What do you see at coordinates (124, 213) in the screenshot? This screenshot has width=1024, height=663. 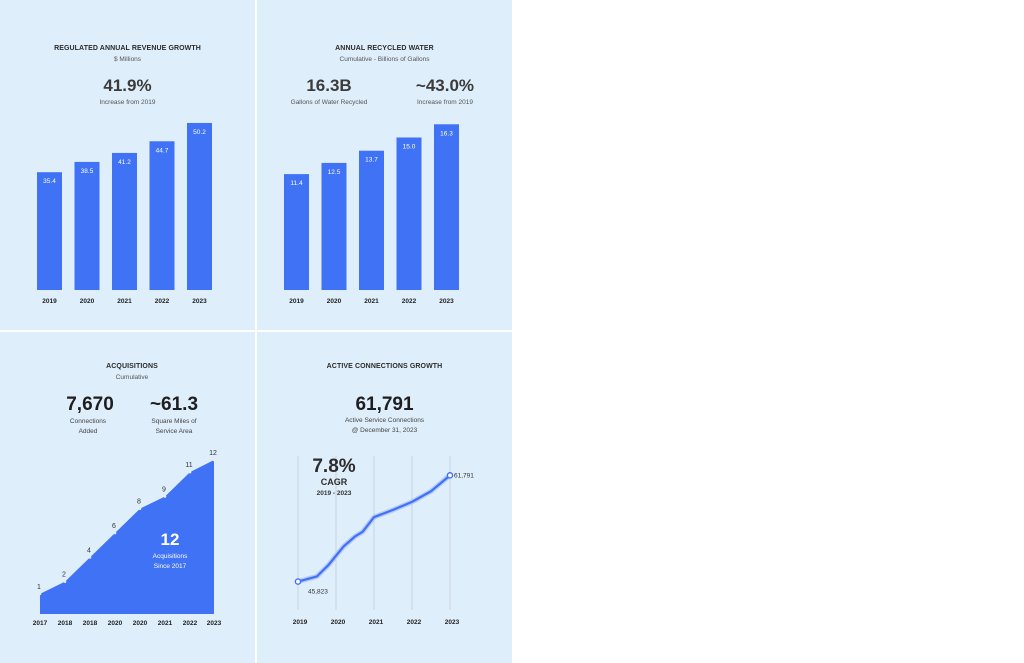 I see `revenue-bar-chart: 35.4 2019 38.5 2020 41.2 2021 44.7 2022 50.2 2023` at bounding box center [124, 213].